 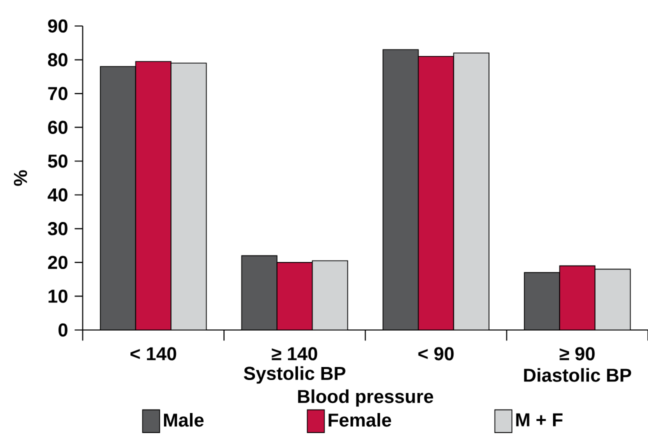 I want to click on y-tick-label: 90, so click(x=58, y=26).